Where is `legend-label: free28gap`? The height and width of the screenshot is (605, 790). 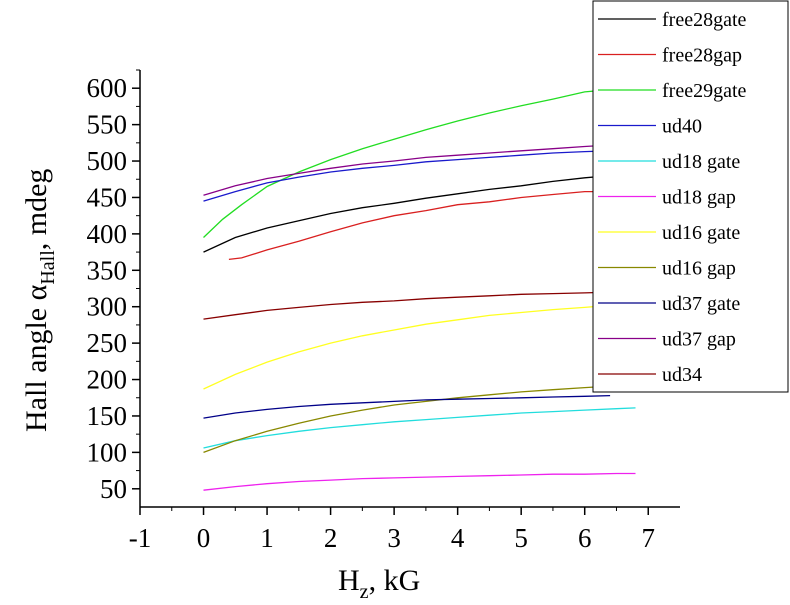 legend-label: free28gap is located at coordinates (702, 56).